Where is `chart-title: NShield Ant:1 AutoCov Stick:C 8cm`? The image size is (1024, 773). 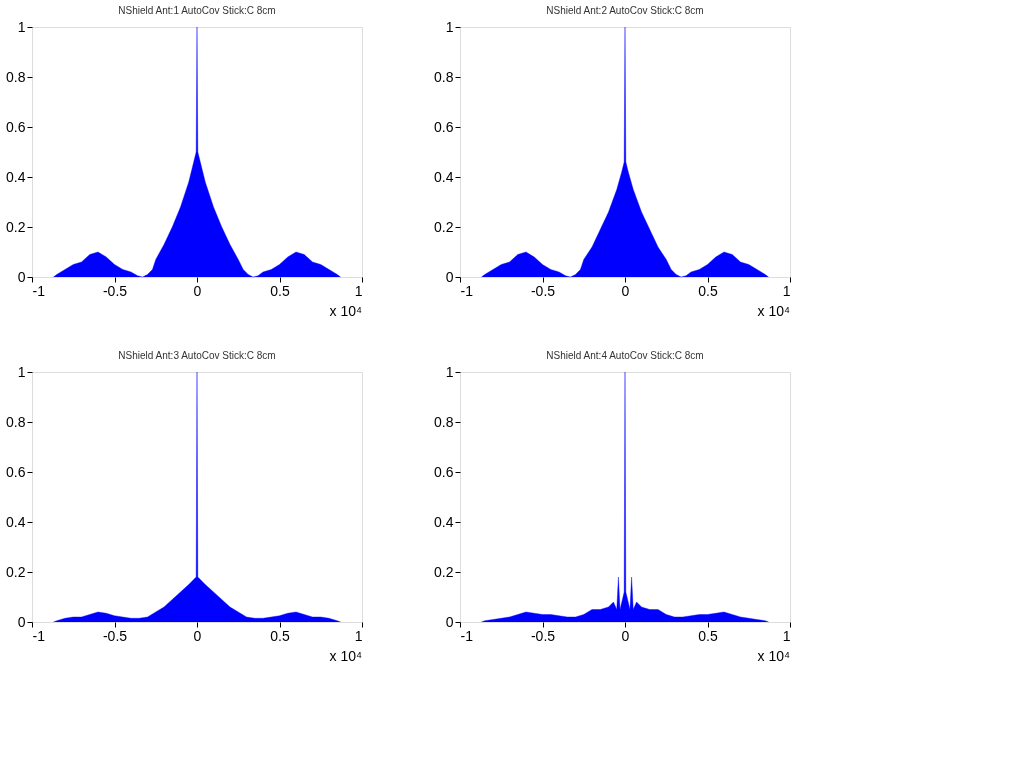 chart-title: NShield Ant:1 AutoCov Stick:C 8cm is located at coordinates (197, 10).